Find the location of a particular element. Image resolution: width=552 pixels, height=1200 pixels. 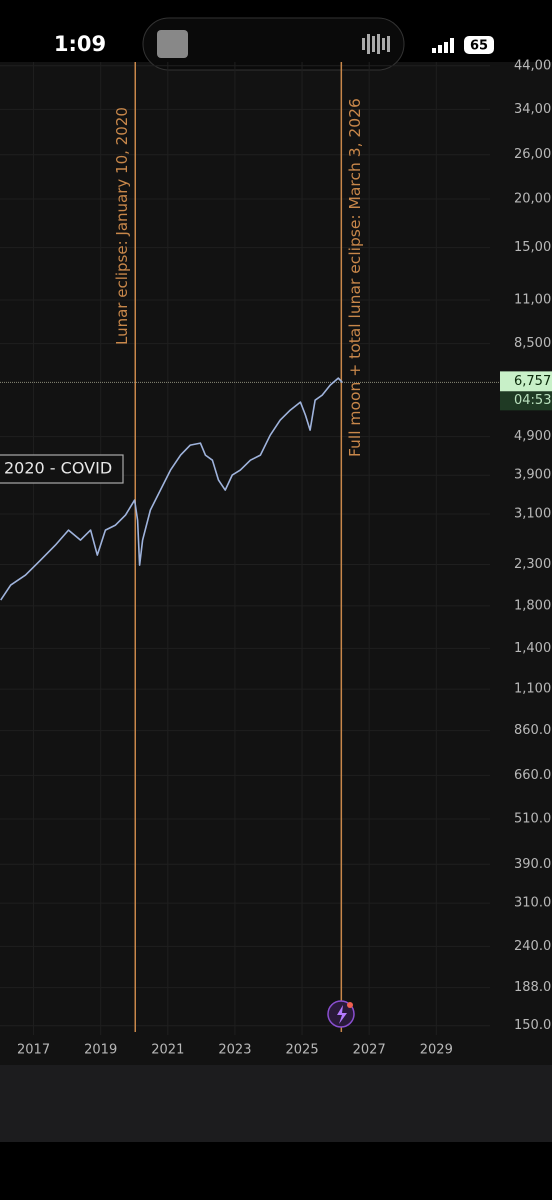

battery-icon is located at coordinates (479, 45).